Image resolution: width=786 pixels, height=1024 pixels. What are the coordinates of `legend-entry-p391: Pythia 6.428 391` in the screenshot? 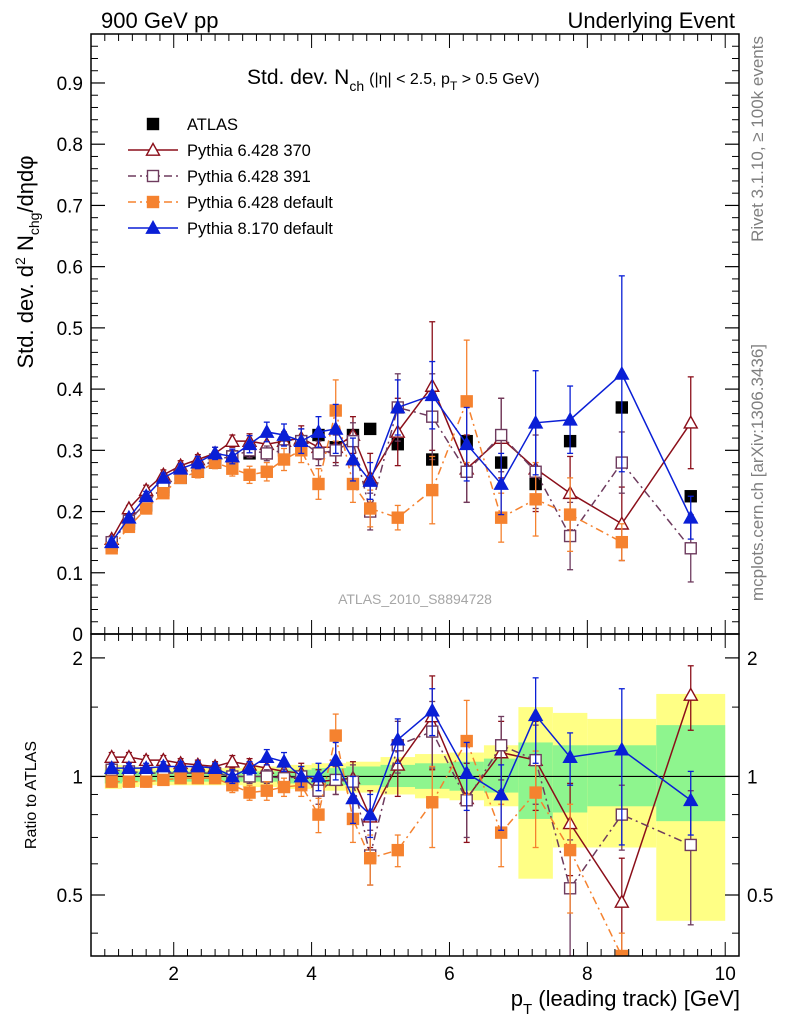 It's located at (219, 177).